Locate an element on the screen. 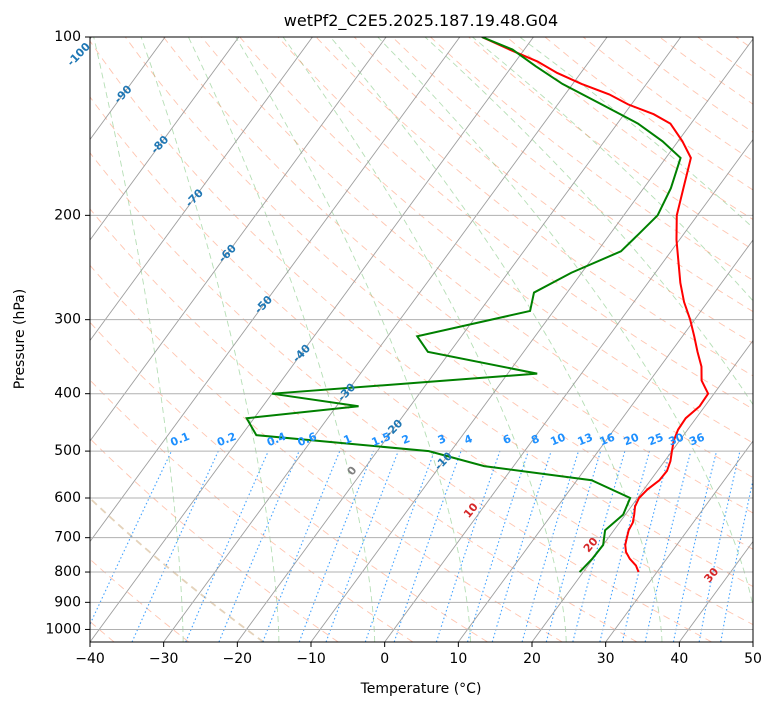 This screenshot has height=708, width=775. x-tick-label: −30 is located at coordinates (164, 659).